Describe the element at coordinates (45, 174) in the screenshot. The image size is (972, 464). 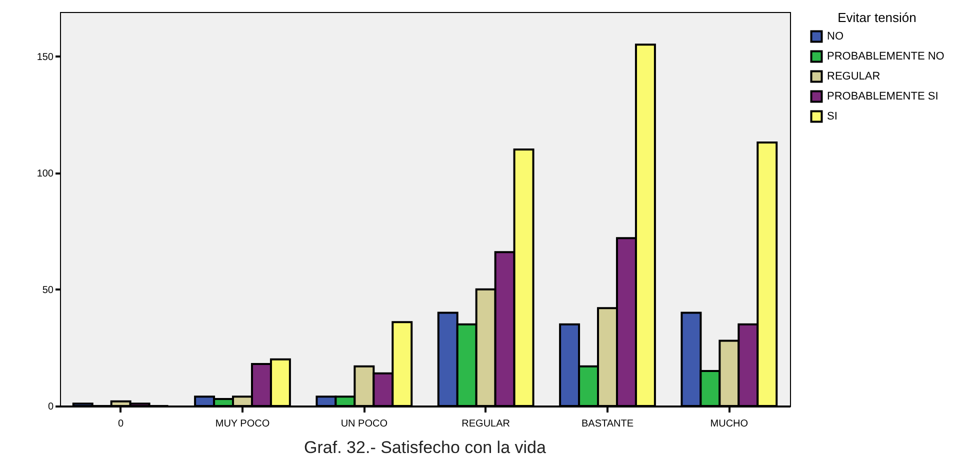
I see `y-tick-label: 100` at that location.